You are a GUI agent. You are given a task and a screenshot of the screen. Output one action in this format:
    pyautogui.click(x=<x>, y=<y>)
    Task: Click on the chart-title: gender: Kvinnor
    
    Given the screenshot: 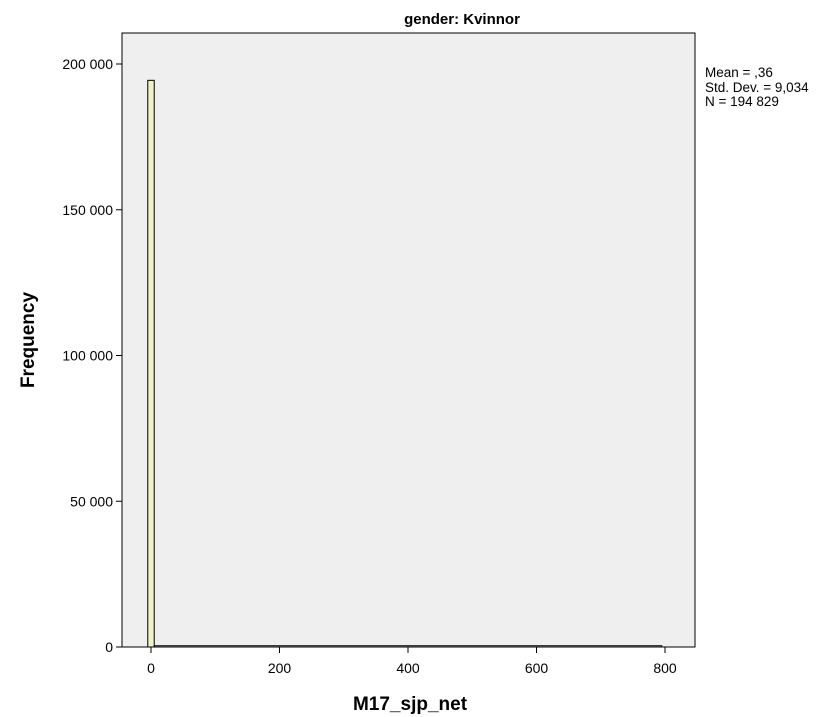 What is the action you would take?
    pyautogui.click(x=462, y=19)
    